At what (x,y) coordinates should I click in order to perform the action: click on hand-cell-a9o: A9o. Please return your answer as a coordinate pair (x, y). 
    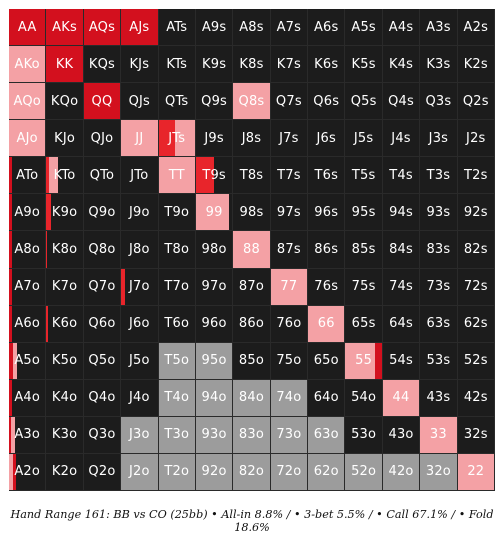
    Looking at the image, I should click on (28, 213).